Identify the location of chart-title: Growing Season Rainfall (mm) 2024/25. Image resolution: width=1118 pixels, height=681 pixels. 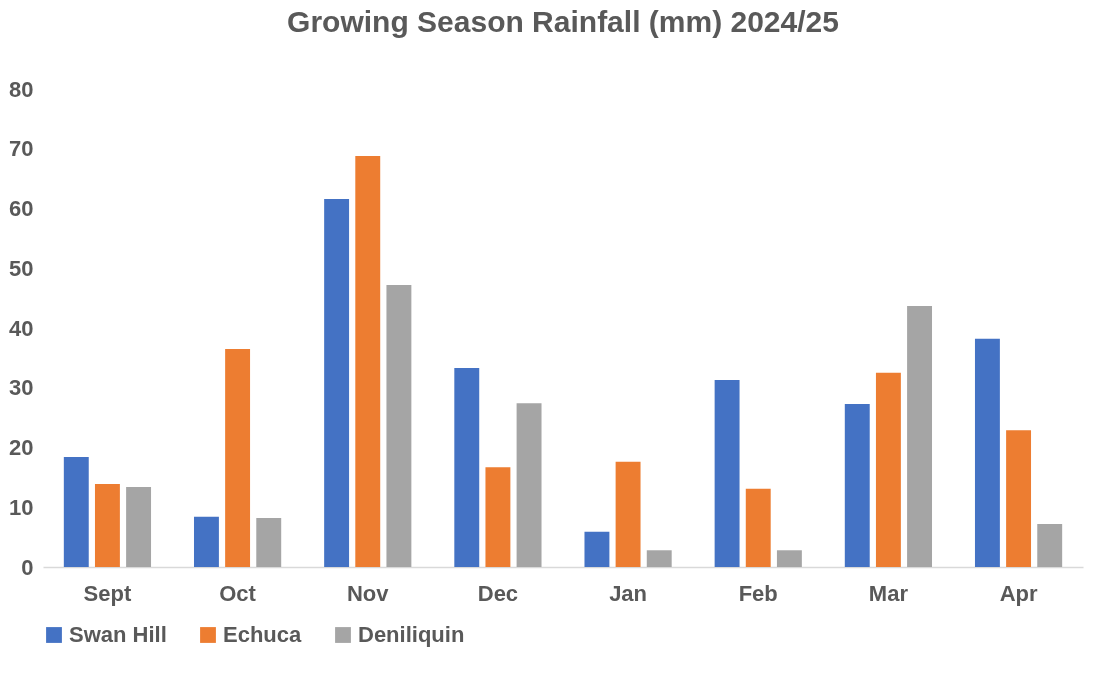
(563, 21).